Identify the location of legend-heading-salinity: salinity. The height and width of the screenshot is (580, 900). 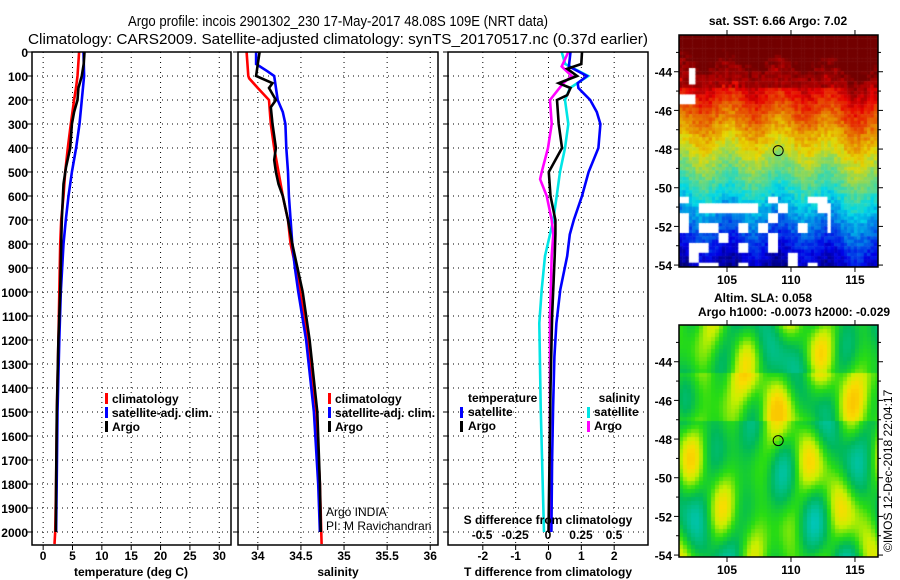
(620, 398).